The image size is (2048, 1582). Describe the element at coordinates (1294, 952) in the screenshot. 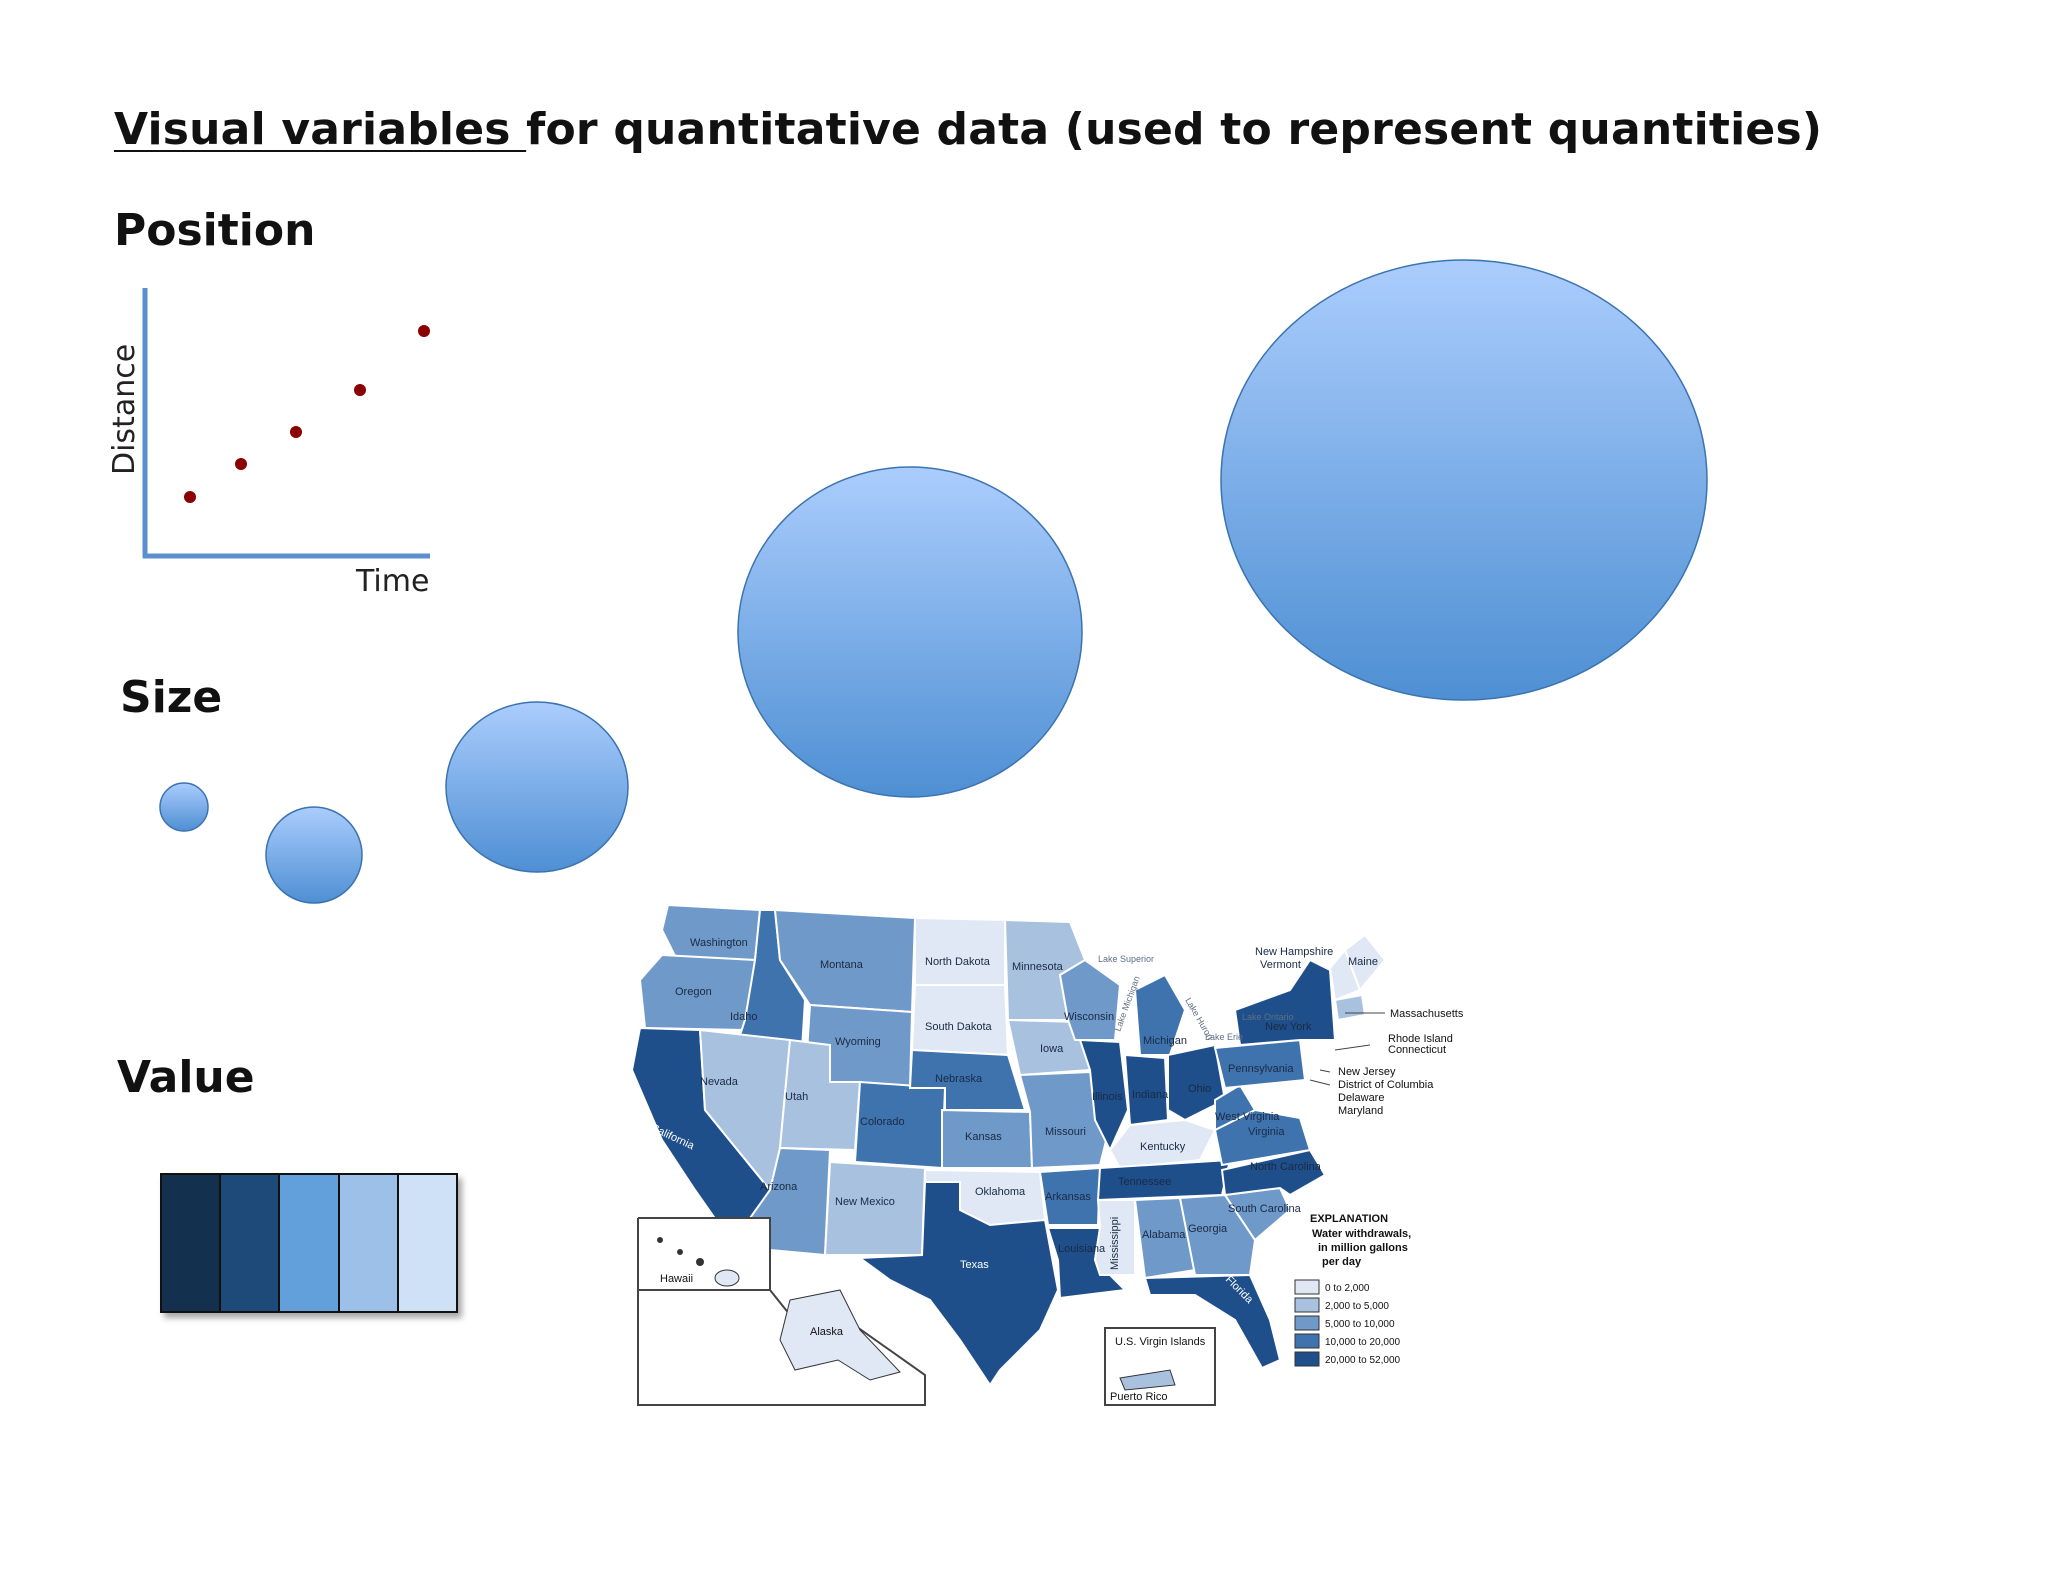

I see `label-new-hampshire: New Hampshire` at that location.